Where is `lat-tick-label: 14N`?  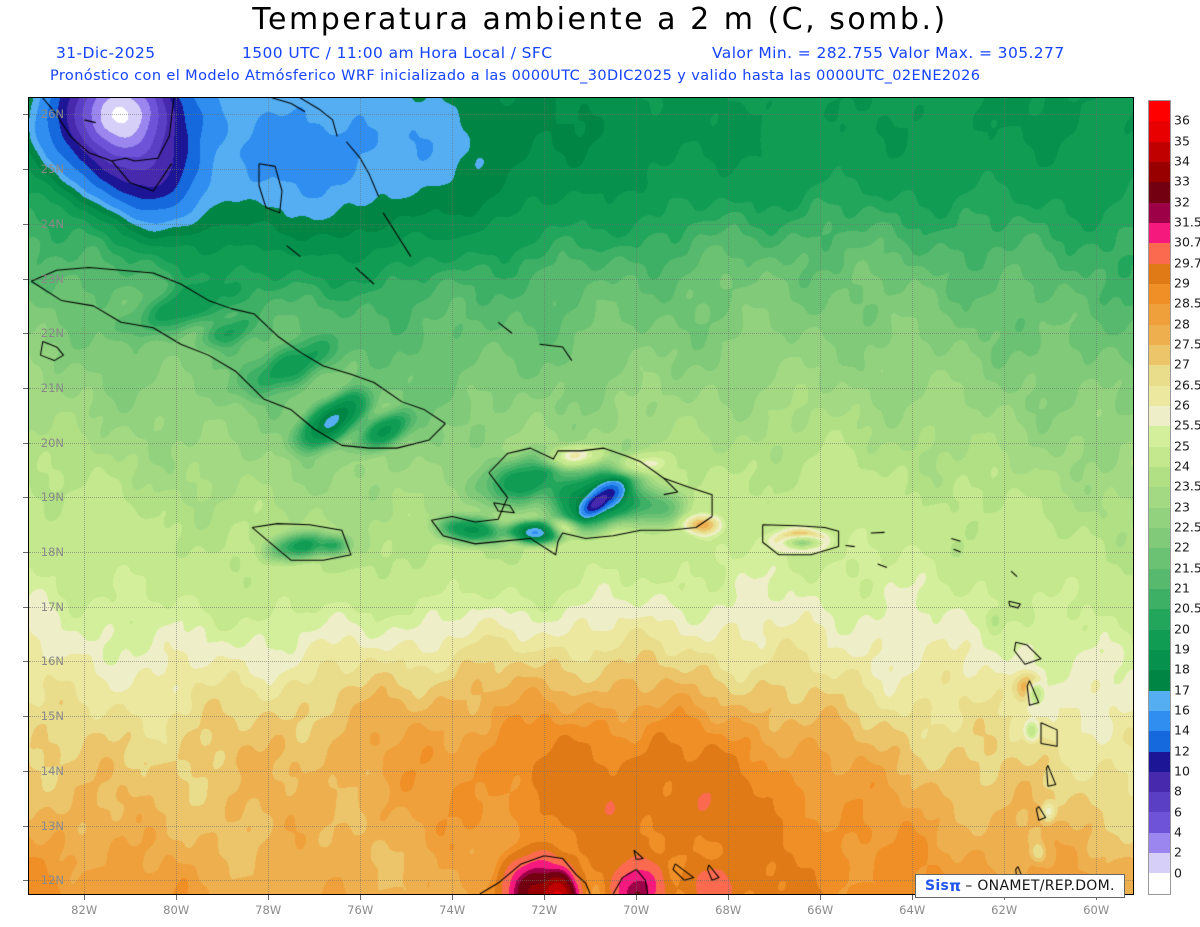
lat-tick-label: 14N is located at coordinates (52, 770).